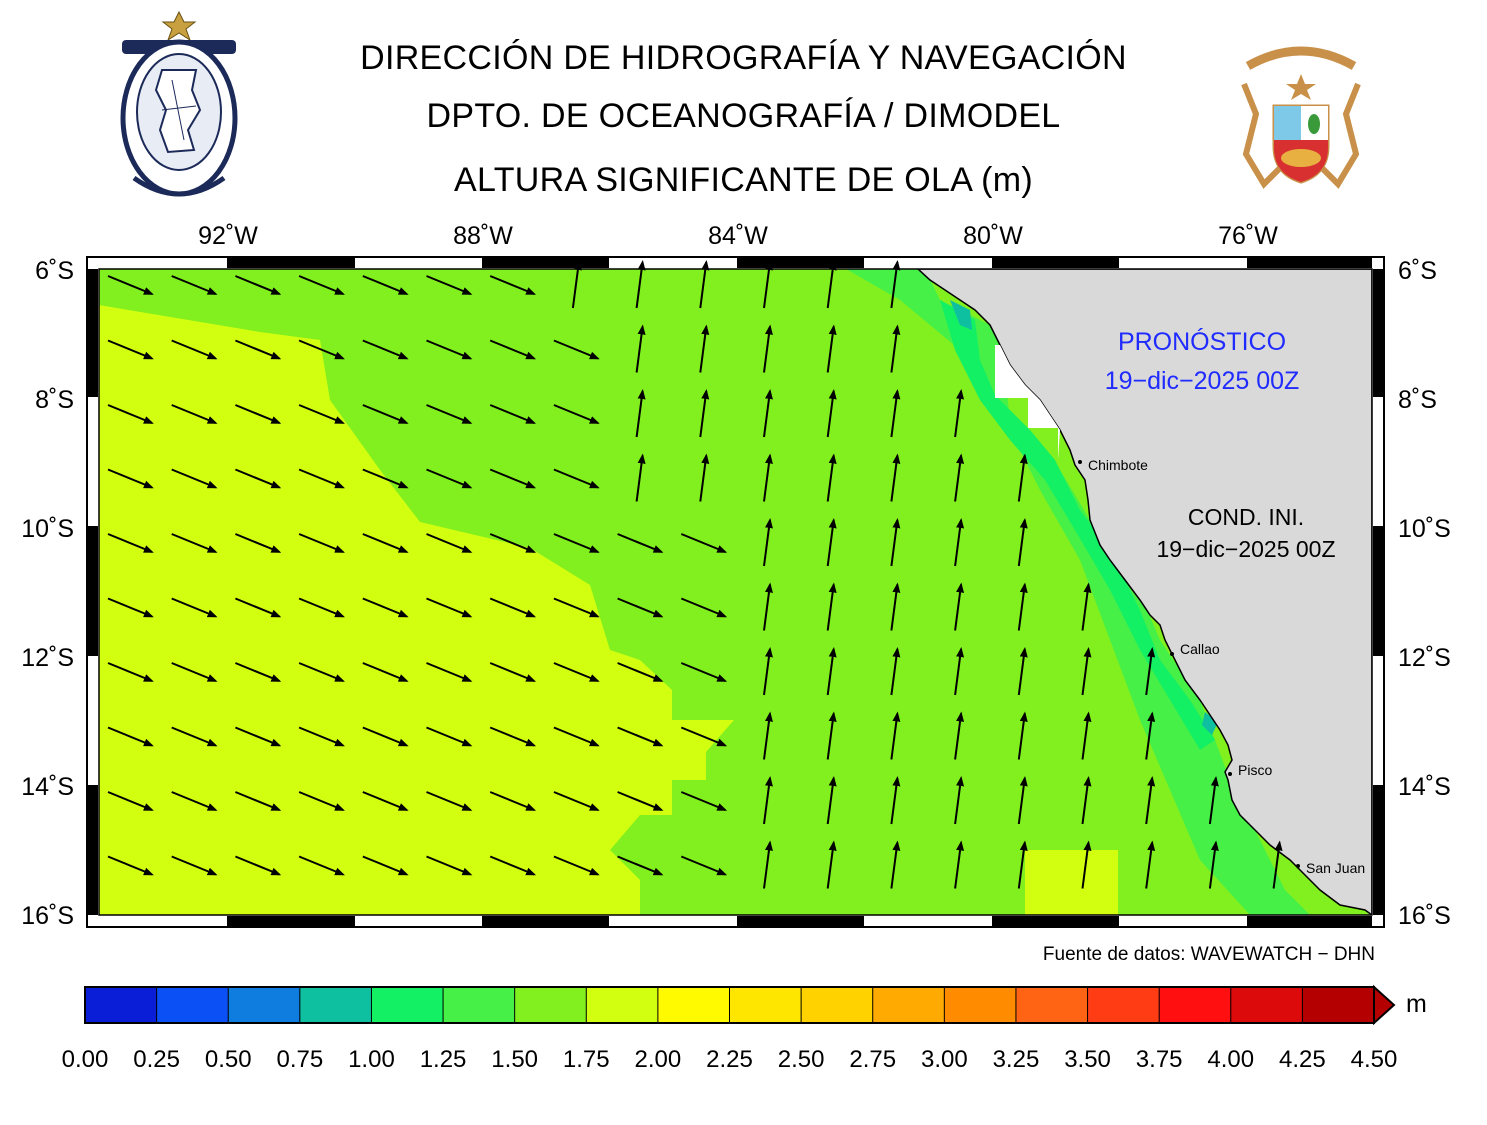 Image resolution: width=1487 pixels, height=1125 pixels. I want to click on lon-label: 80˚W, so click(993, 236).